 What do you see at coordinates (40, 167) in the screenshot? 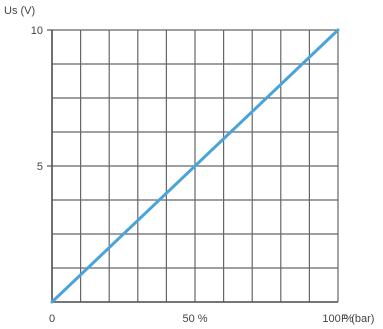
I see `y-tick-label: 5` at bounding box center [40, 167].